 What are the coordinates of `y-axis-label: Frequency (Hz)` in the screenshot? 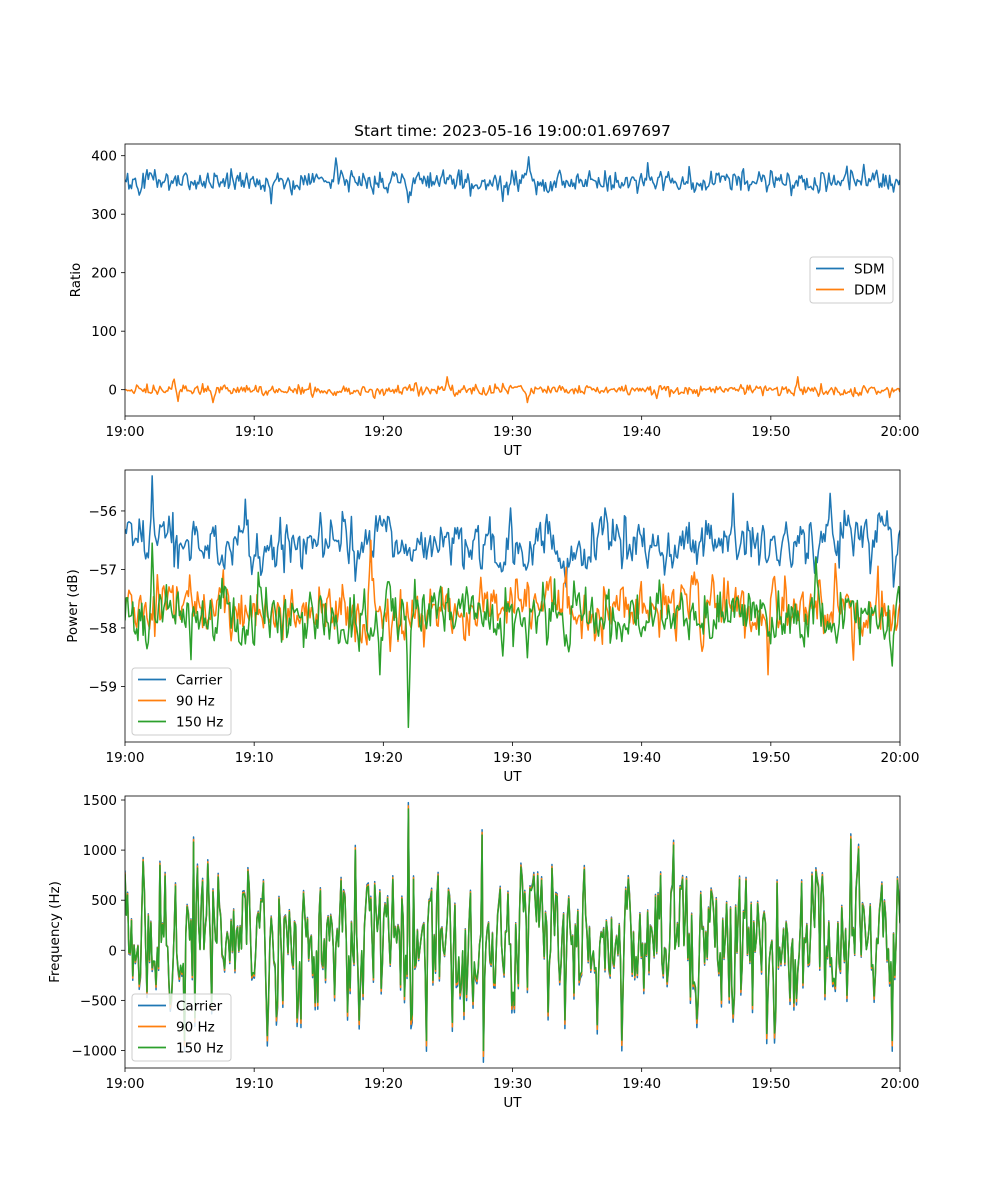 It's located at (55, 932).